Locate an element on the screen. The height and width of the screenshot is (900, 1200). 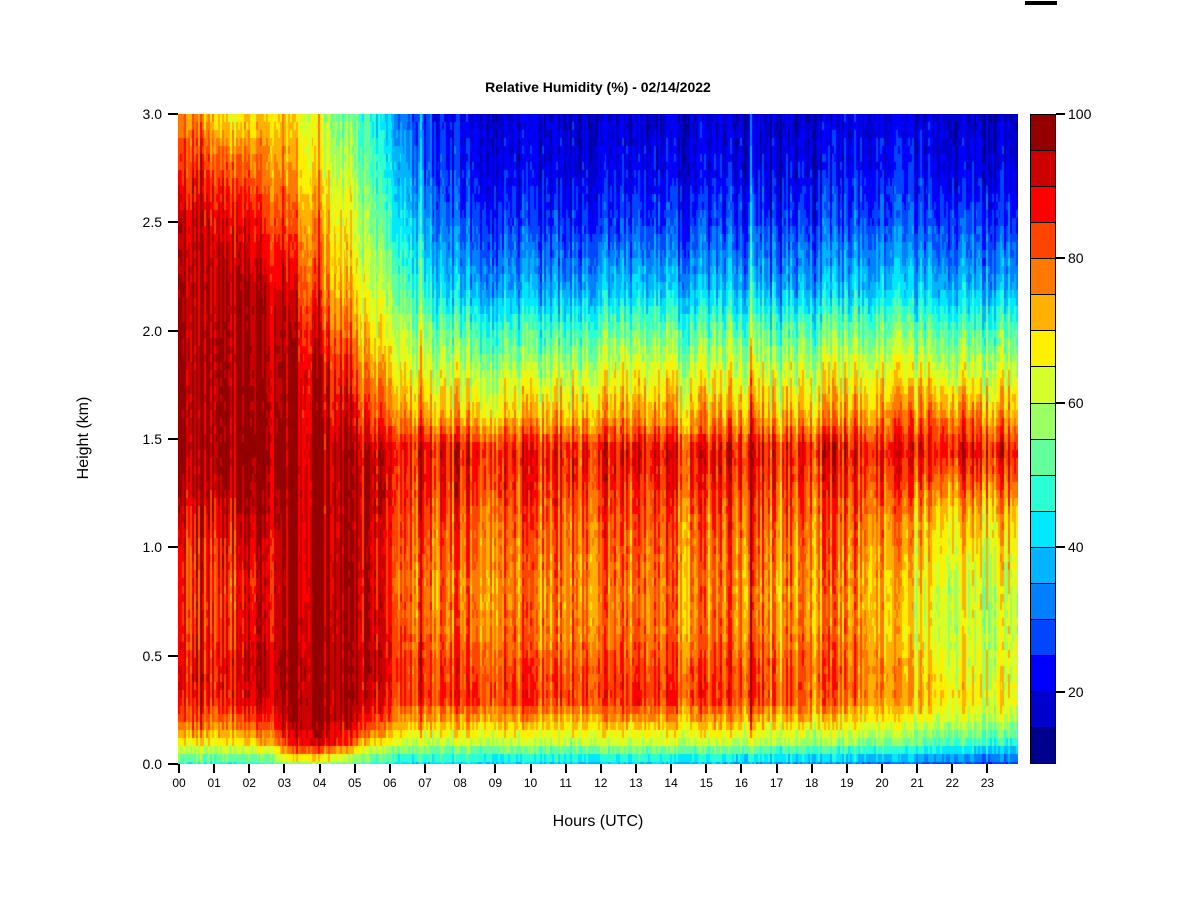
y-tick-label: 3.0 is located at coordinates (152, 114).